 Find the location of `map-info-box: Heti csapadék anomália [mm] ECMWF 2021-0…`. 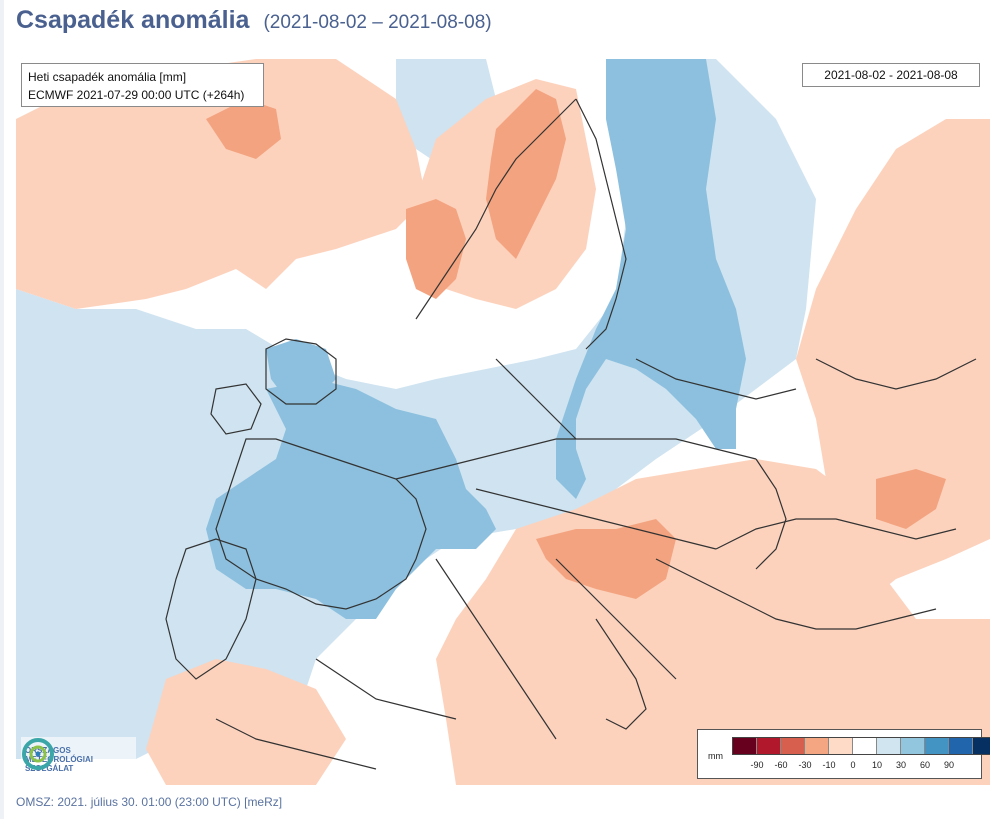

map-info-box: Heti csapadék anomália [mm] ECMWF 2021-0… is located at coordinates (142, 85).